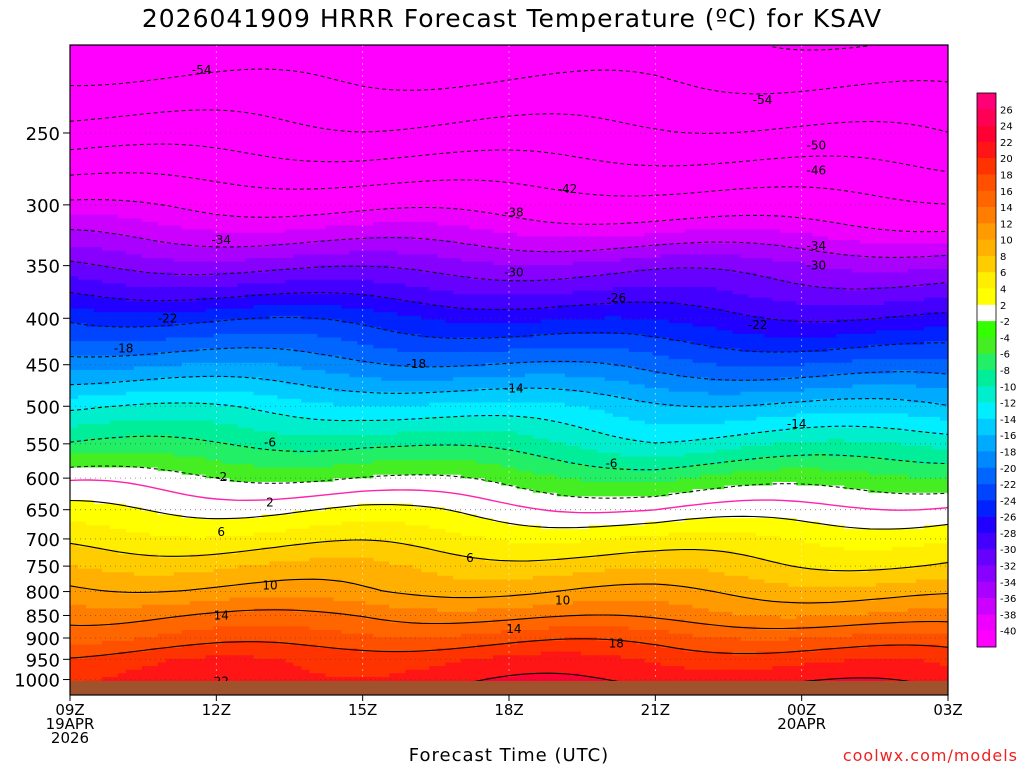  What do you see at coordinates (509, 591) in the screenshot?
I see `isotherm-line` at bounding box center [509, 591].